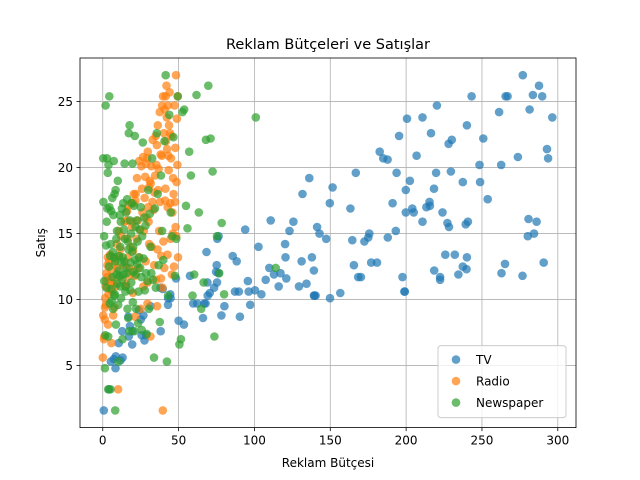 The width and height of the screenshot is (640, 480). Describe the element at coordinates (456, 359) in the screenshot. I see `legend-marker-tv` at that location.